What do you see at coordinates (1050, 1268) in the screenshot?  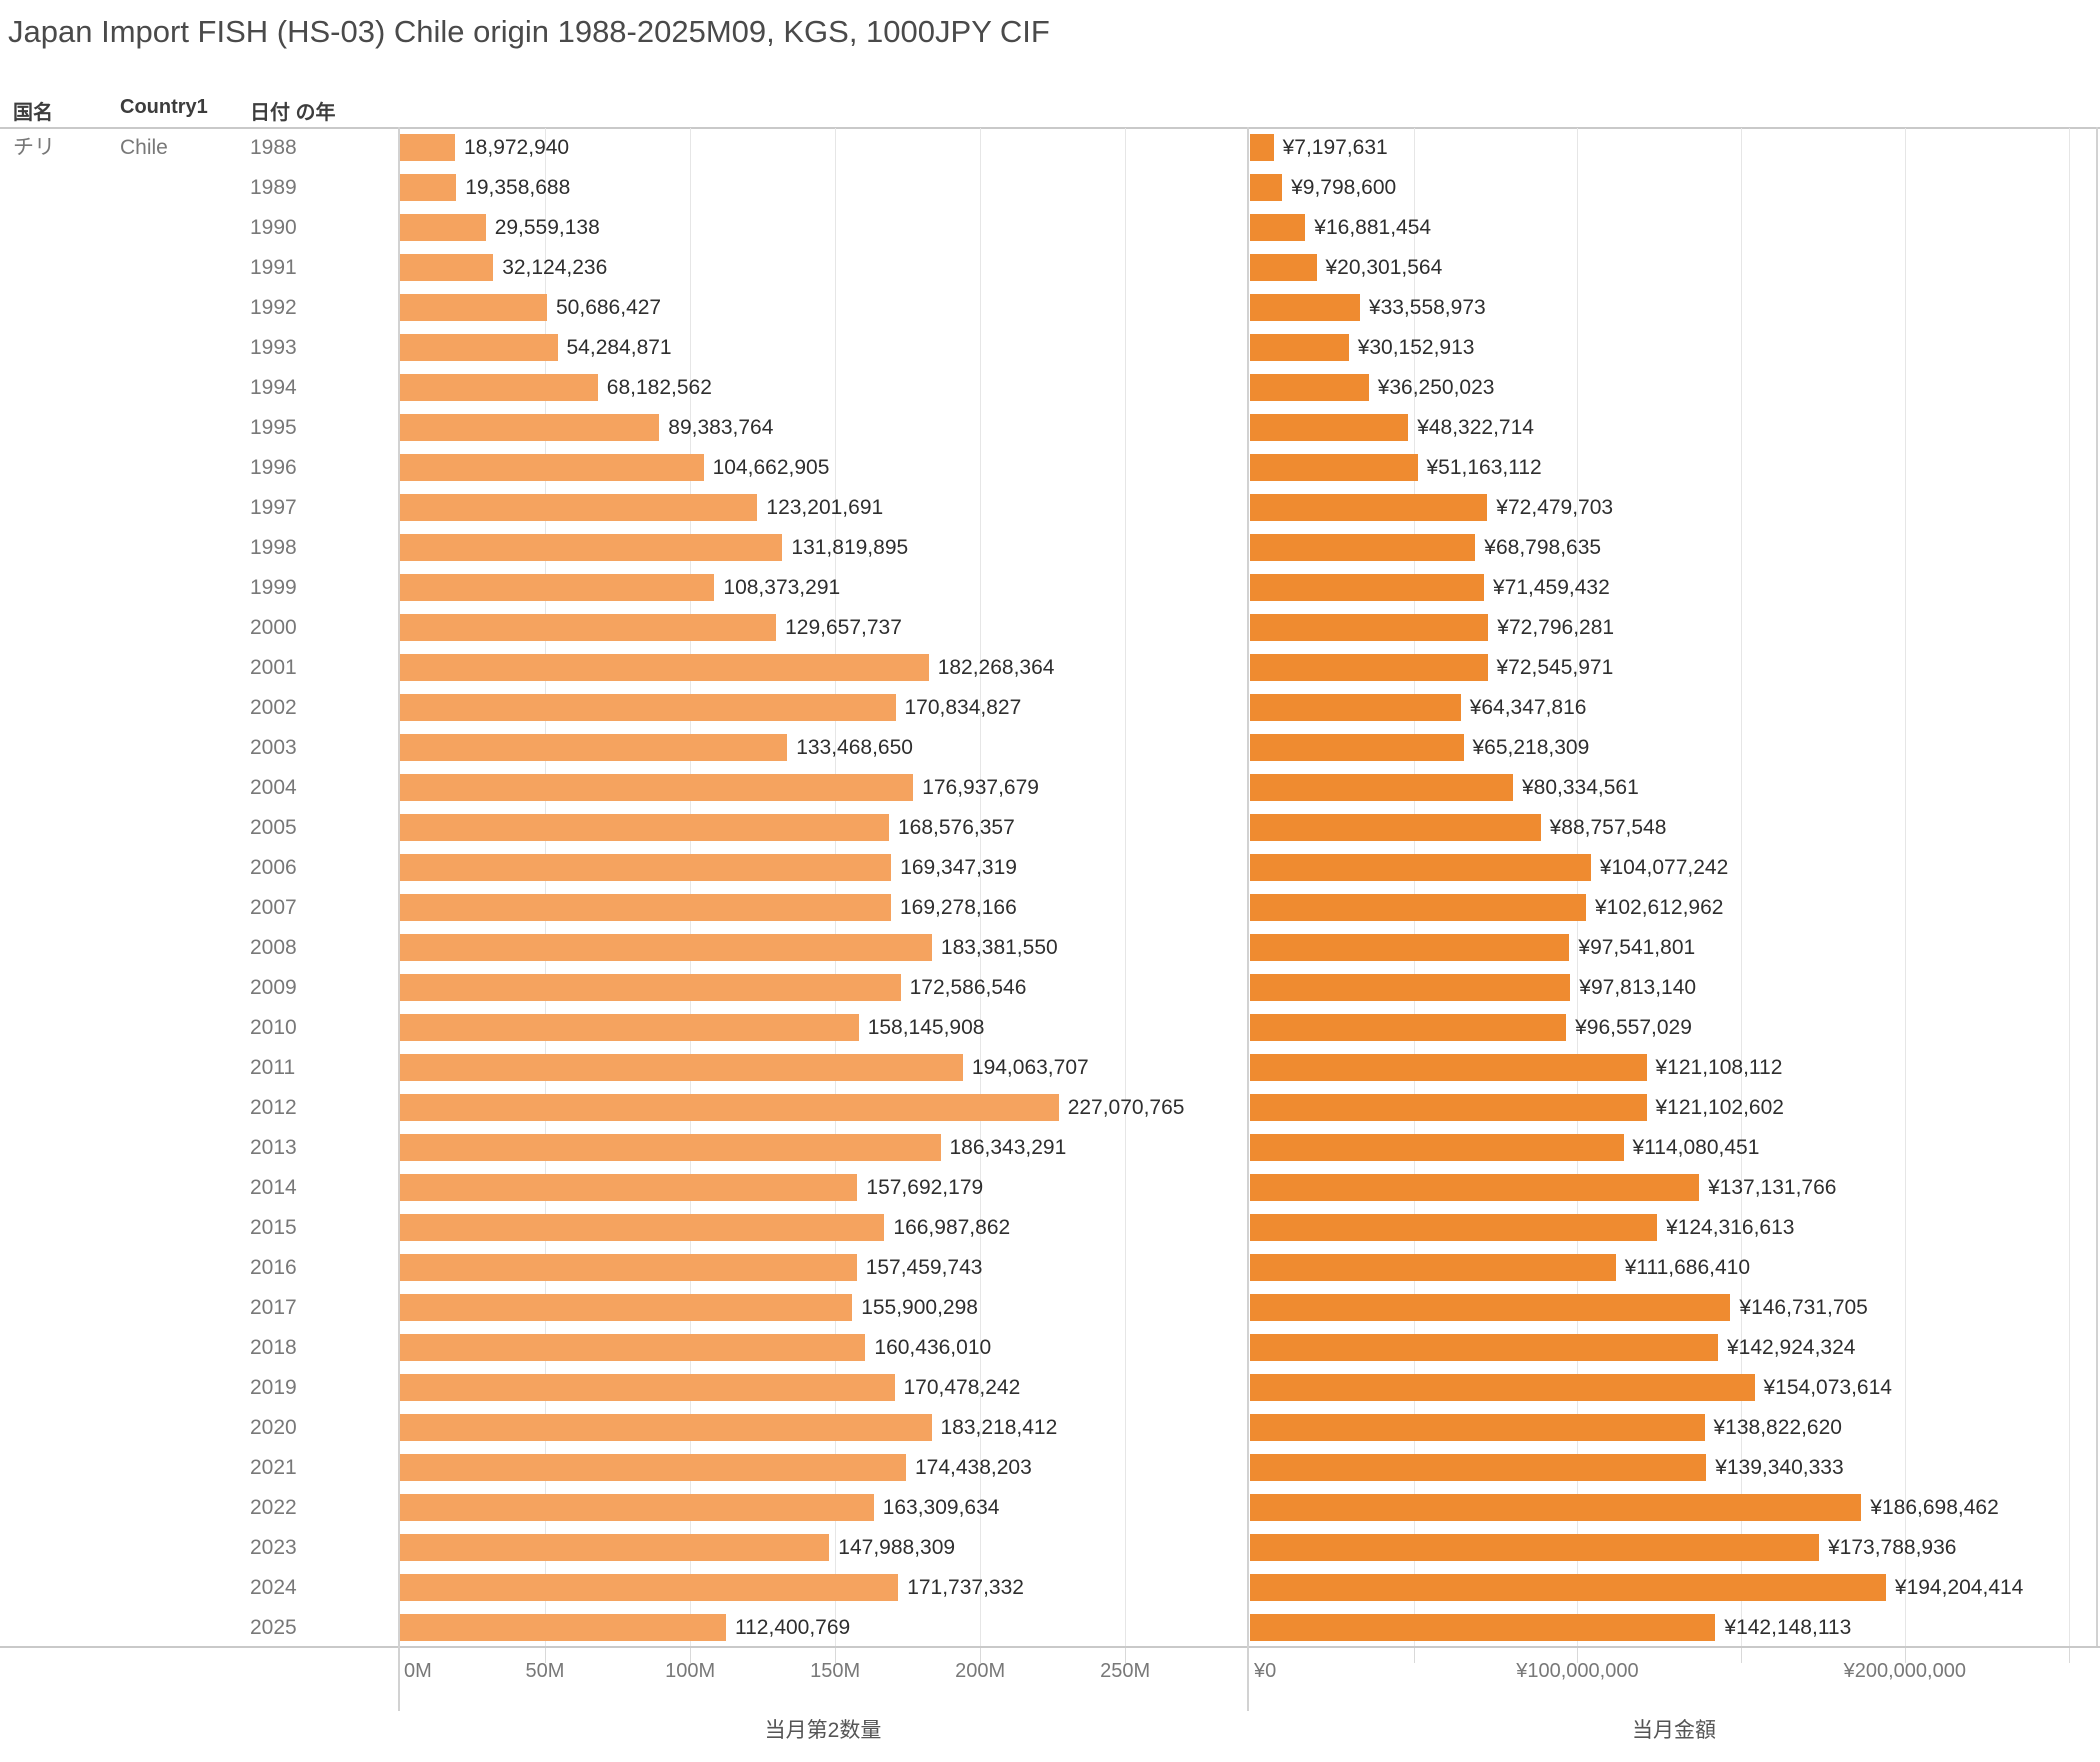 I see `table-row: 2016 157,459,743 ¥111,686,410` at bounding box center [1050, 1268].